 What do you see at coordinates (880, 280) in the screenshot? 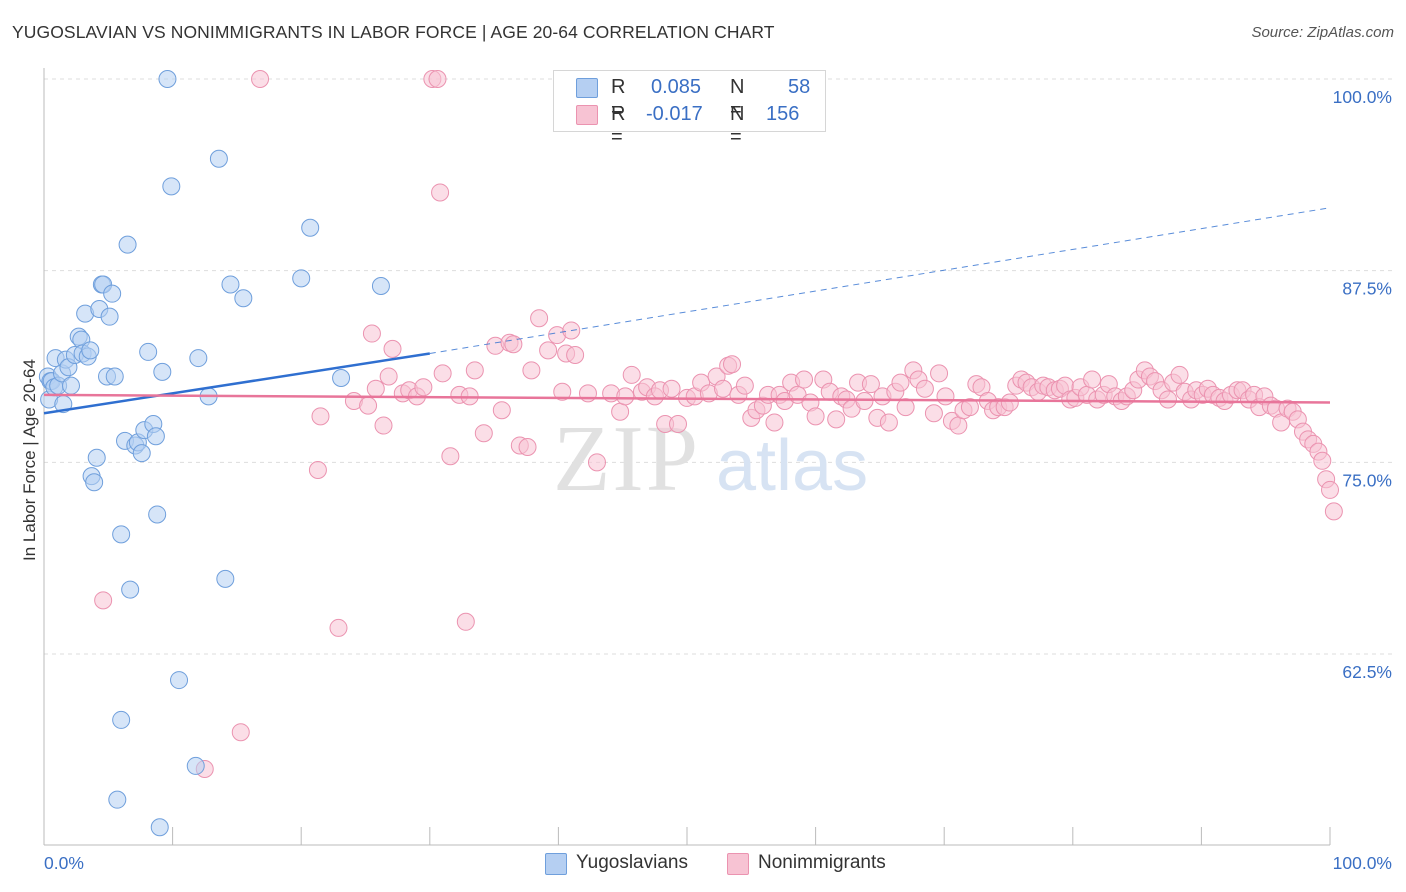
I see `yugoslavians-trend-extension` at bounding box center [880, 280].